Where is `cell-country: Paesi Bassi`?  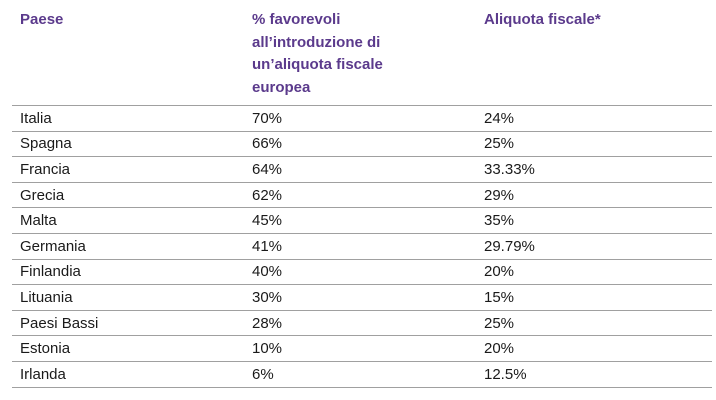
cell-country: Paesi Bassi is located at coordinates (59, 323).